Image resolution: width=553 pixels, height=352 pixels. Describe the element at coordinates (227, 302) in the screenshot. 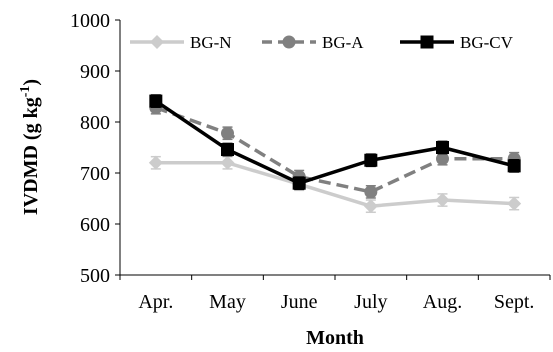

I see `x-tick-label: May` at that location.